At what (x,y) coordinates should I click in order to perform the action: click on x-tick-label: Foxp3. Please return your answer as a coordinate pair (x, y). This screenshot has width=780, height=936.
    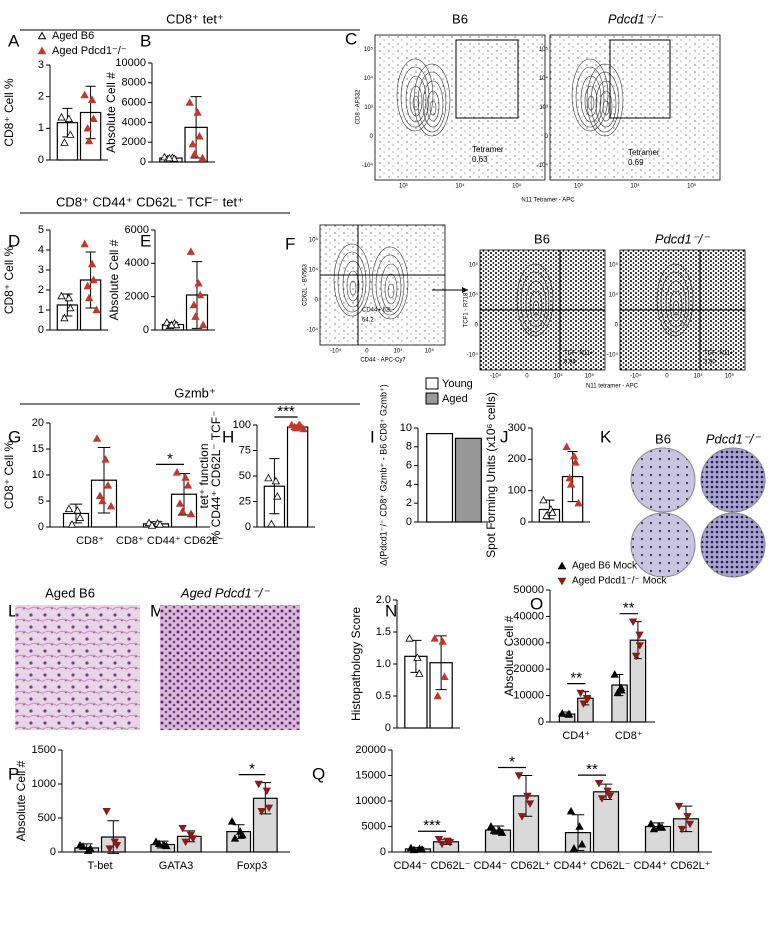
    Looking at the image, I should click on (252, 866).